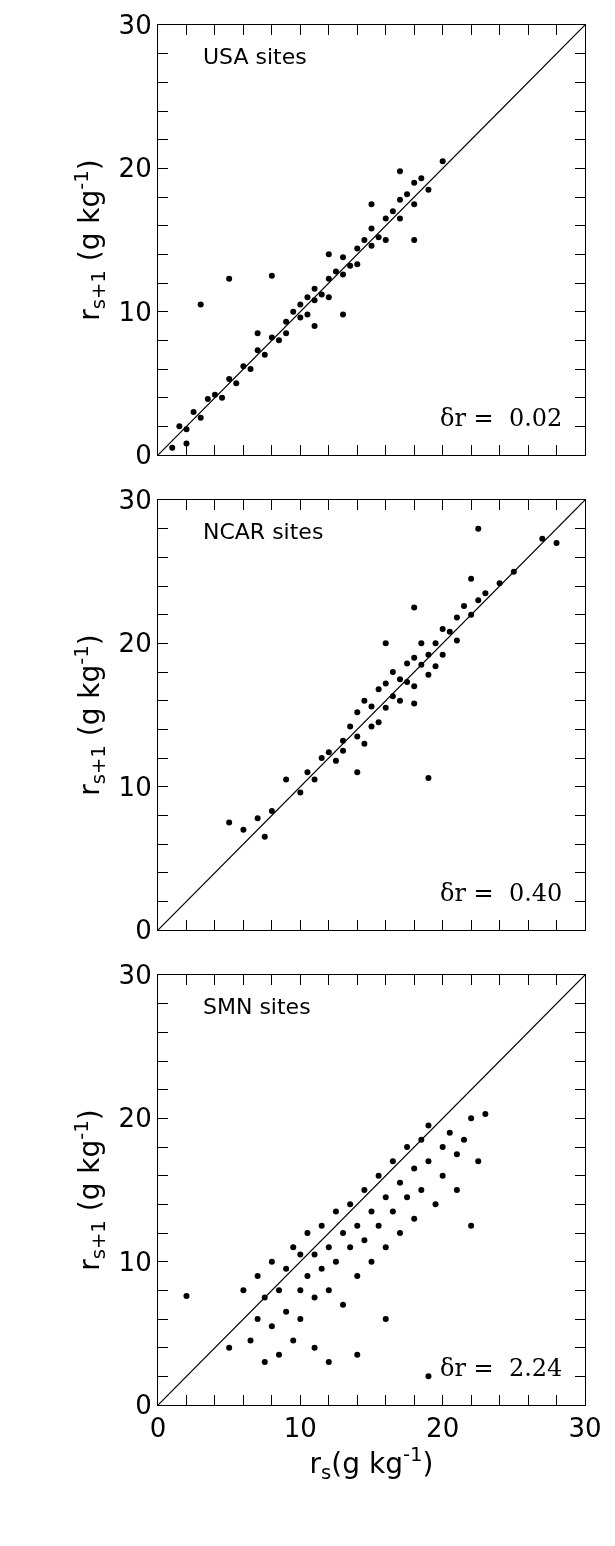 Image resolution: width=615 pixels, height=1546 pixels. I want to click on annotation: δr = 0.02, so click(501, 418).